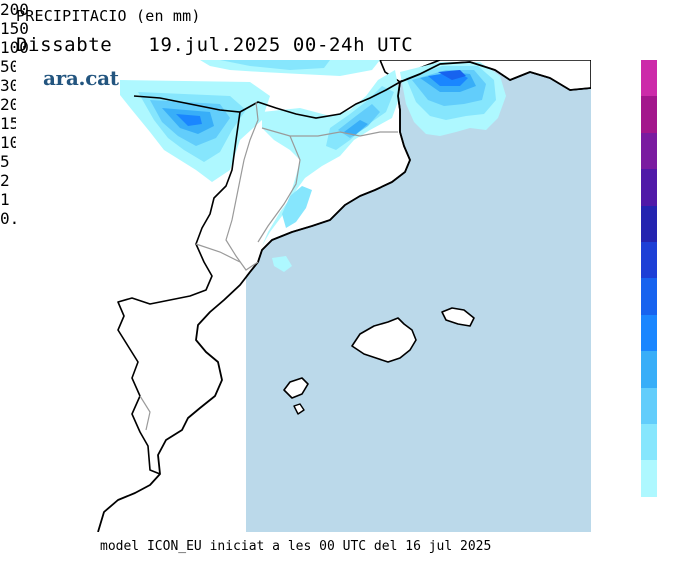  I want to click on island-eivissa, so click(296, 388).